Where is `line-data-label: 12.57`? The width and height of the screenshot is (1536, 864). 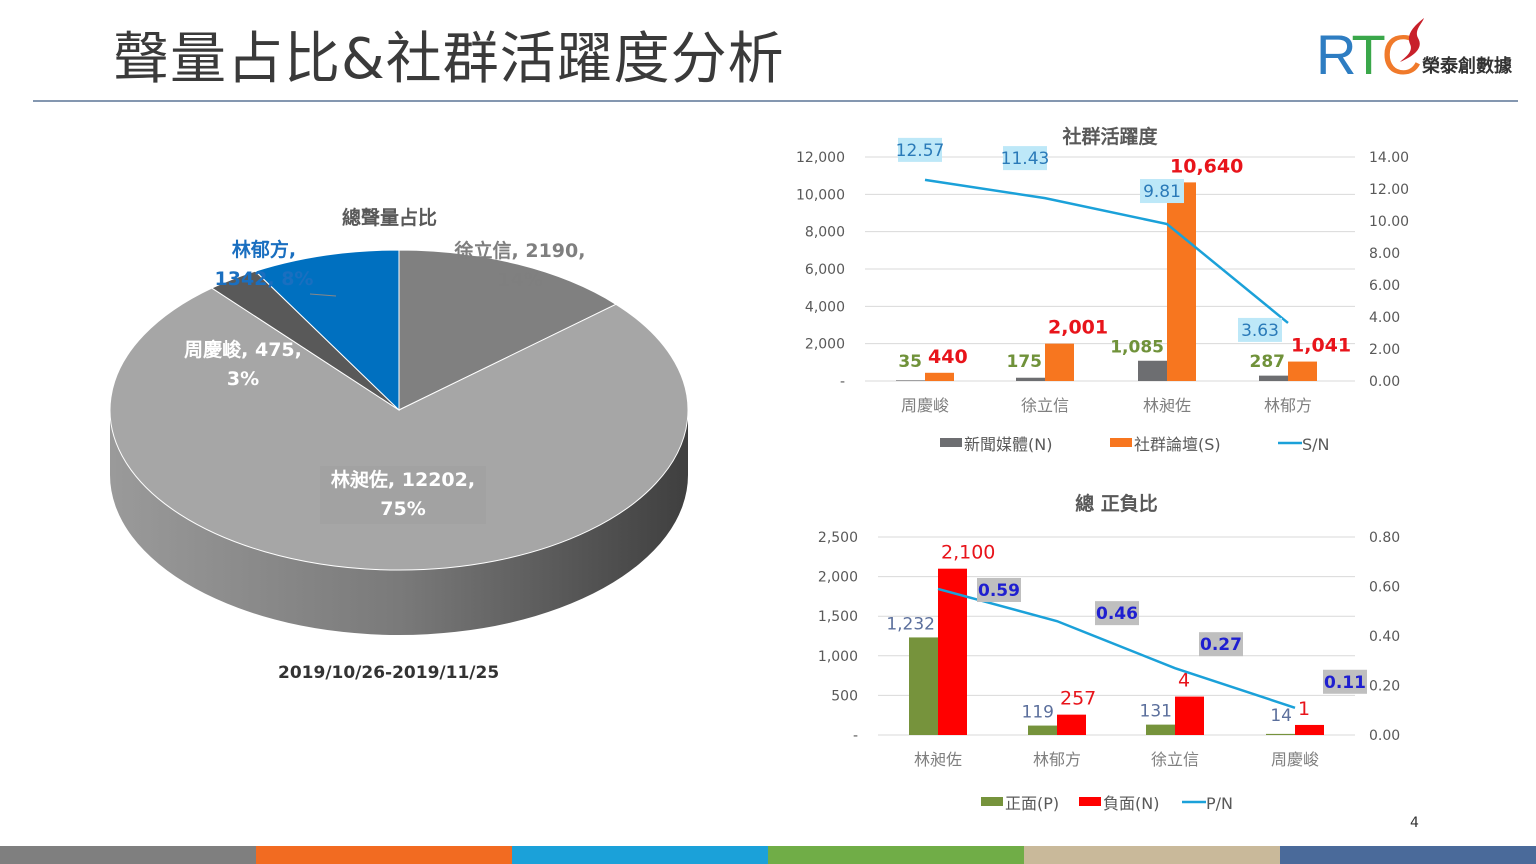
line-data-label: 12.57 is located at coordinates (920, 151).